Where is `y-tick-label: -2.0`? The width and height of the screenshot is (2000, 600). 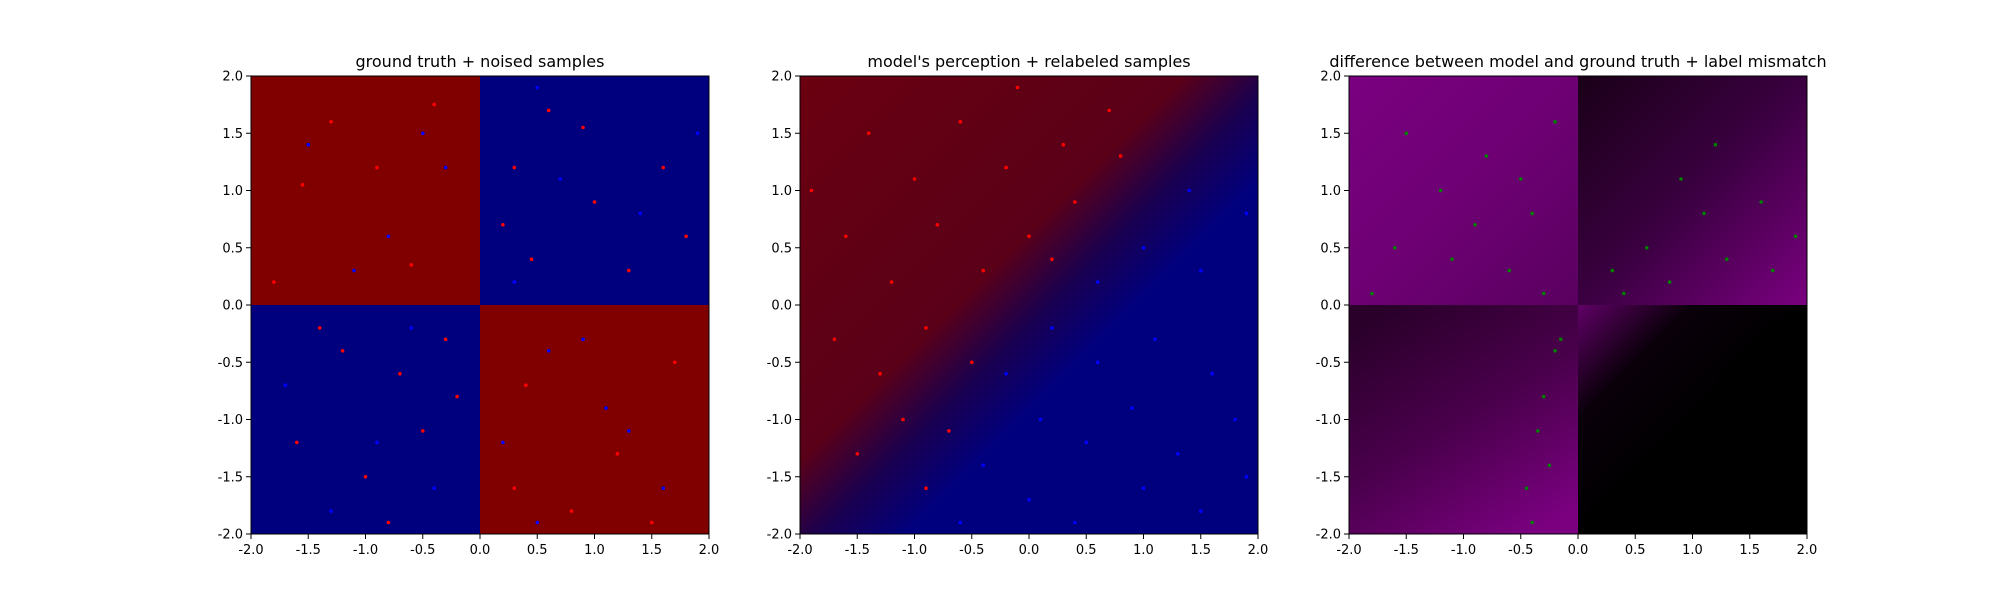
y-tick-label: -2.0 is located at coordinates (779, 535).